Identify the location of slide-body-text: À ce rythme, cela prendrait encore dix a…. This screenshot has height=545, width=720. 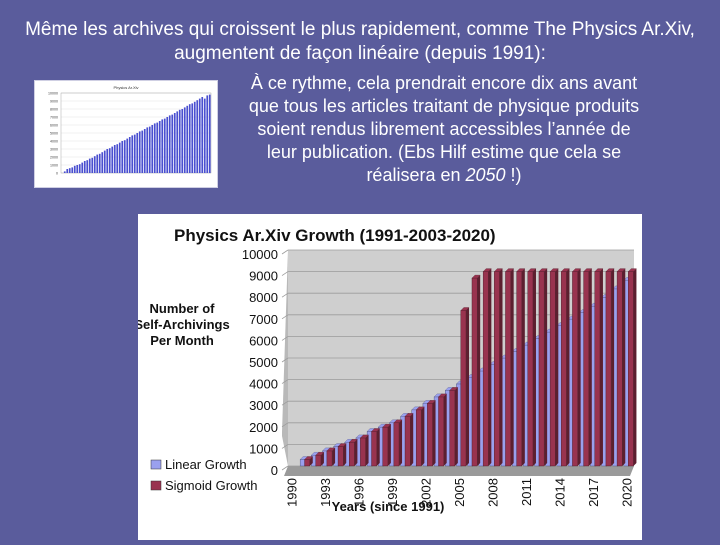
(444, 129).